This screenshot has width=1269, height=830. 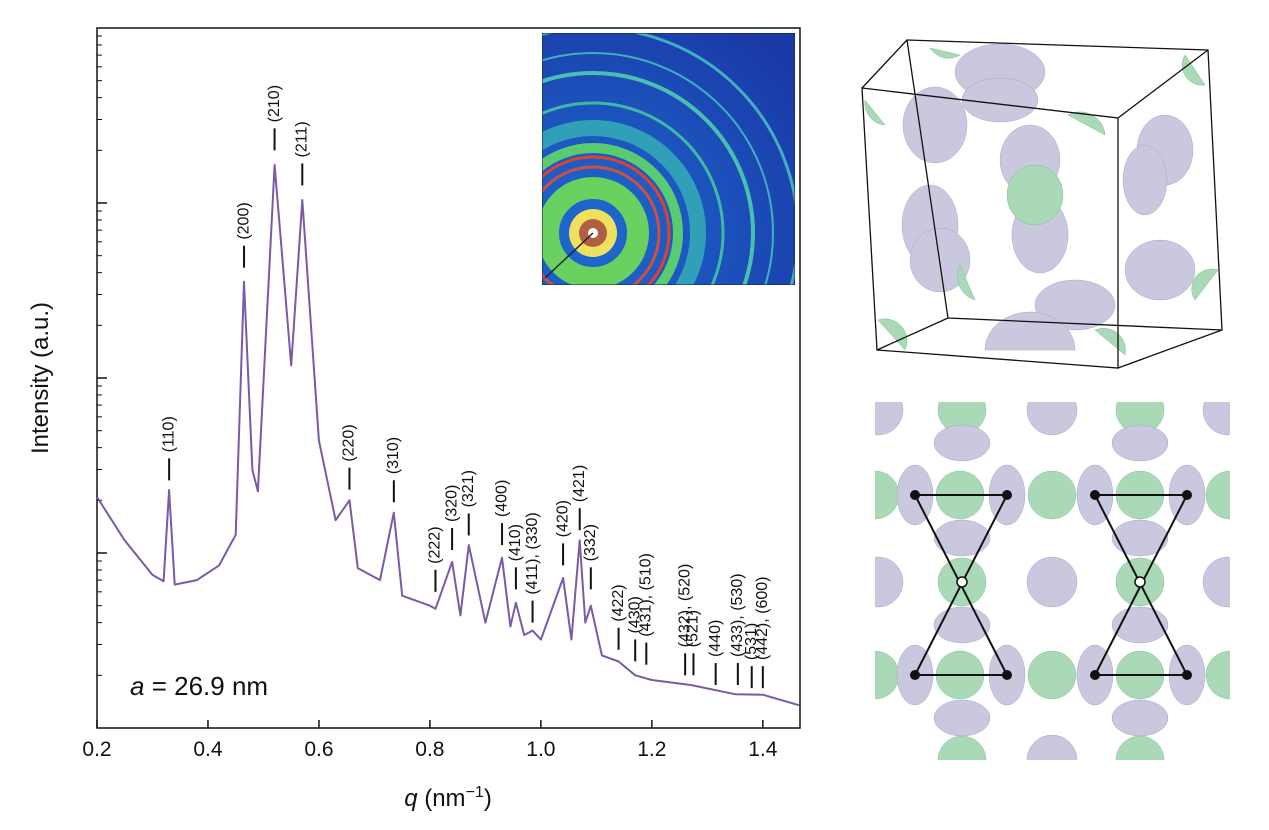 What do you see at coordinates (532, 553) in the screenshot?
I see `peak-label: (411), (330)` at bounding box center [532, 553].